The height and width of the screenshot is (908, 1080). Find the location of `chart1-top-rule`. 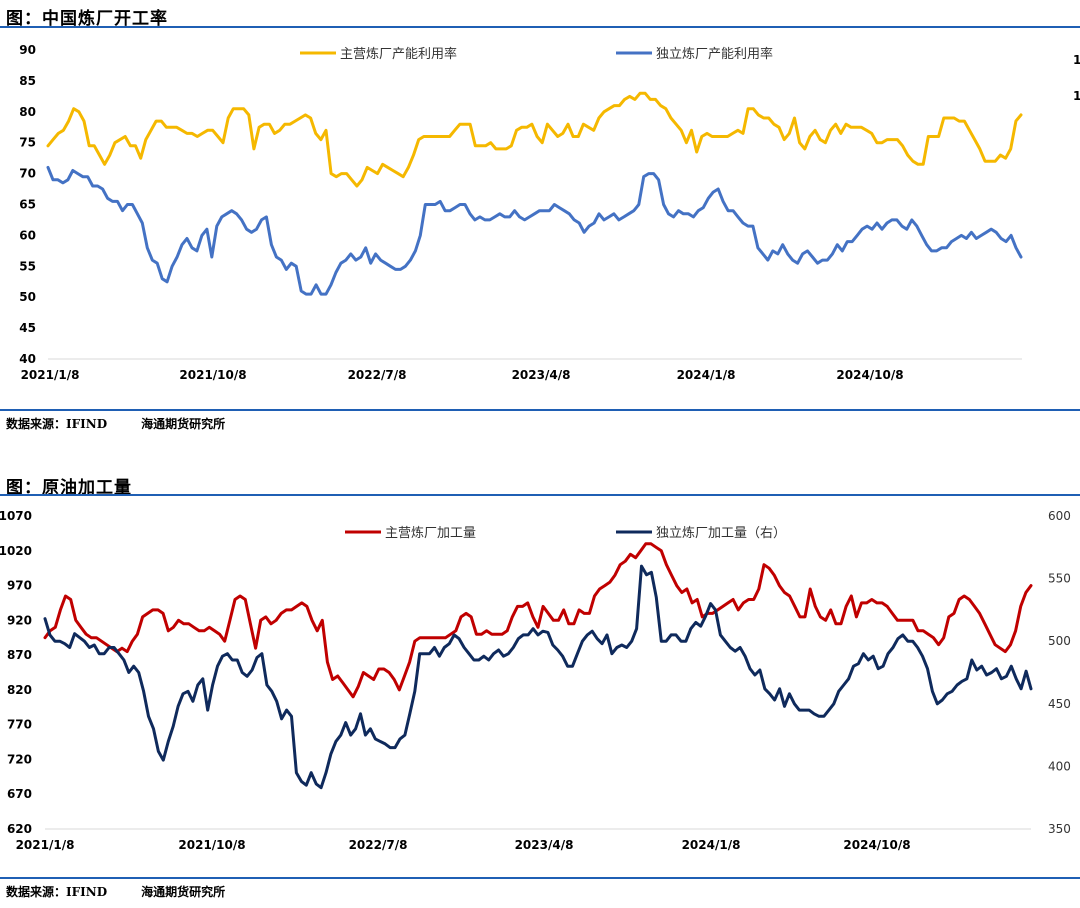

chart1-top-rule is located at coordinates (540, 27).